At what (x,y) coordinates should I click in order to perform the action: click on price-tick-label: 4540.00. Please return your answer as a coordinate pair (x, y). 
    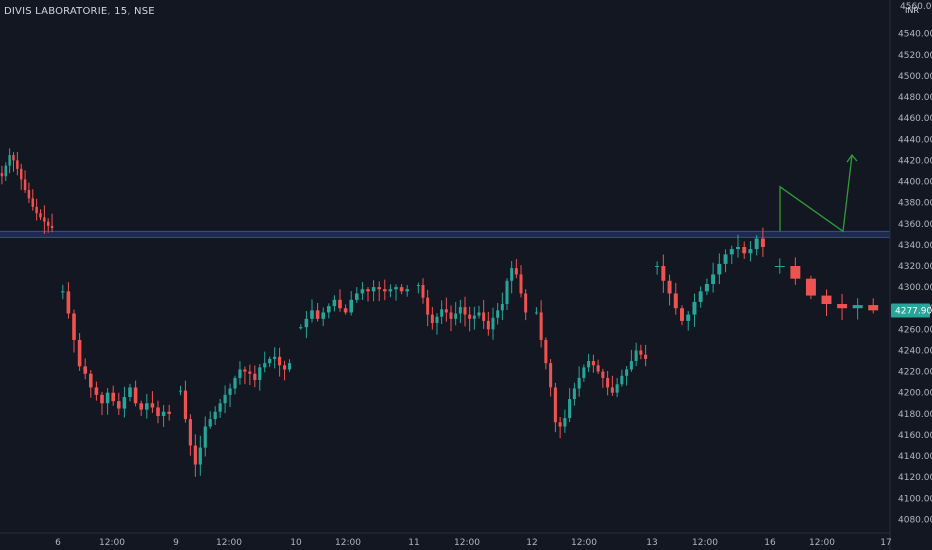
    Looking at the image, I should click on (915, 35).